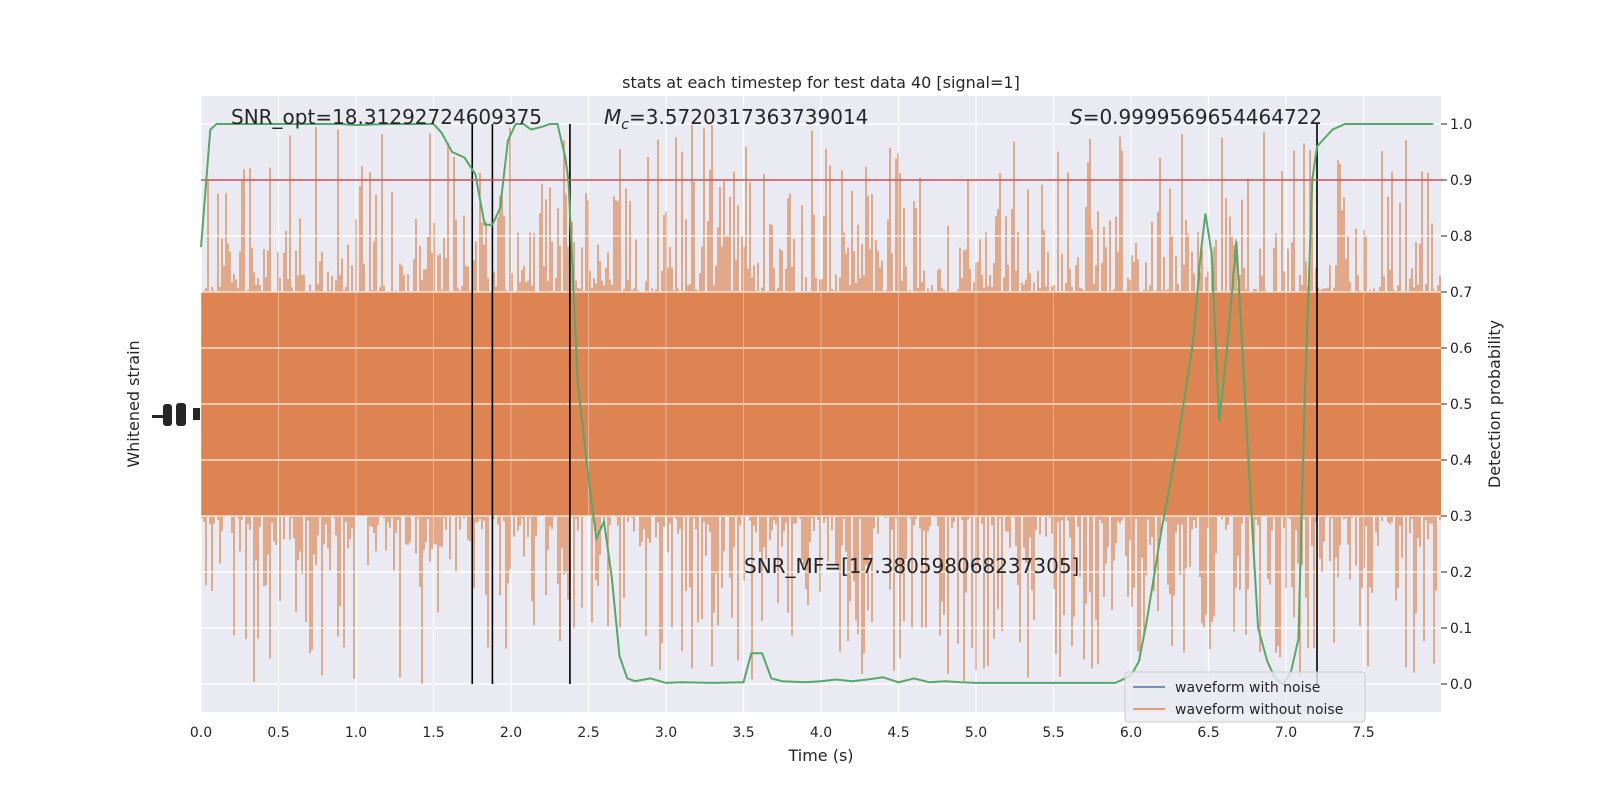 This screenshot has width=1600, height=800. Describe the element at coordinates (433, 733) in the screenshot. I see `x-tick-label: 1.5` at that location.